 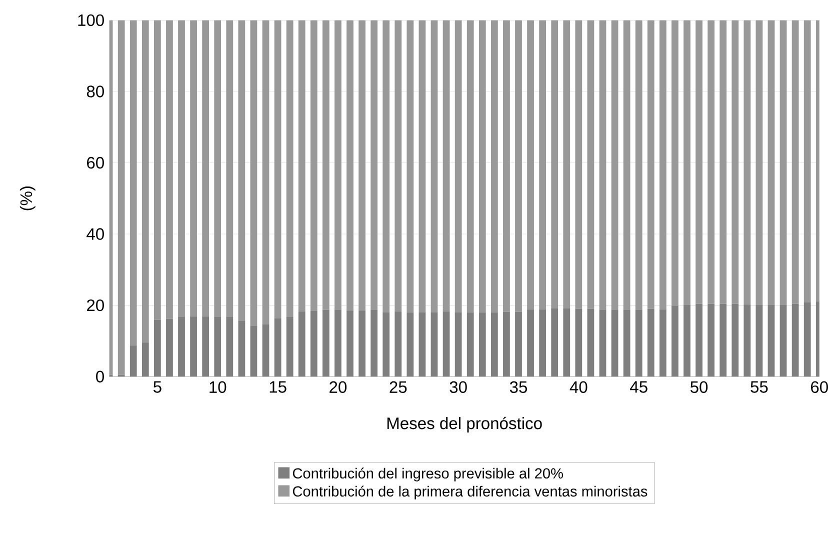 What do you see at coordinates (470, 492) in the screenshot?
I see `legend-label: Contribución de la primera diferencia ventas minoristas` at bounding box center [470, 492].